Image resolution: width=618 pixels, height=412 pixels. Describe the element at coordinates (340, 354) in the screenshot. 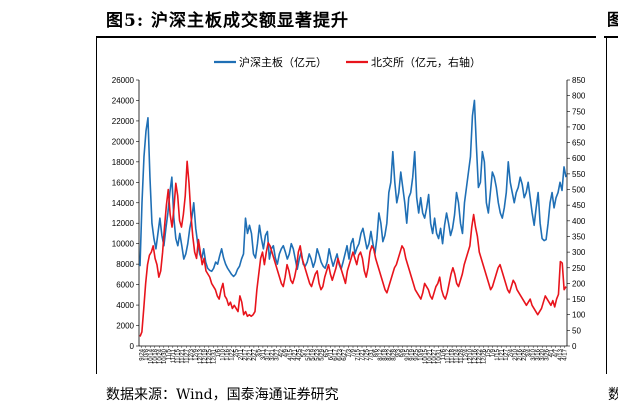

I see `x-tick-label: 6/23` at that location.